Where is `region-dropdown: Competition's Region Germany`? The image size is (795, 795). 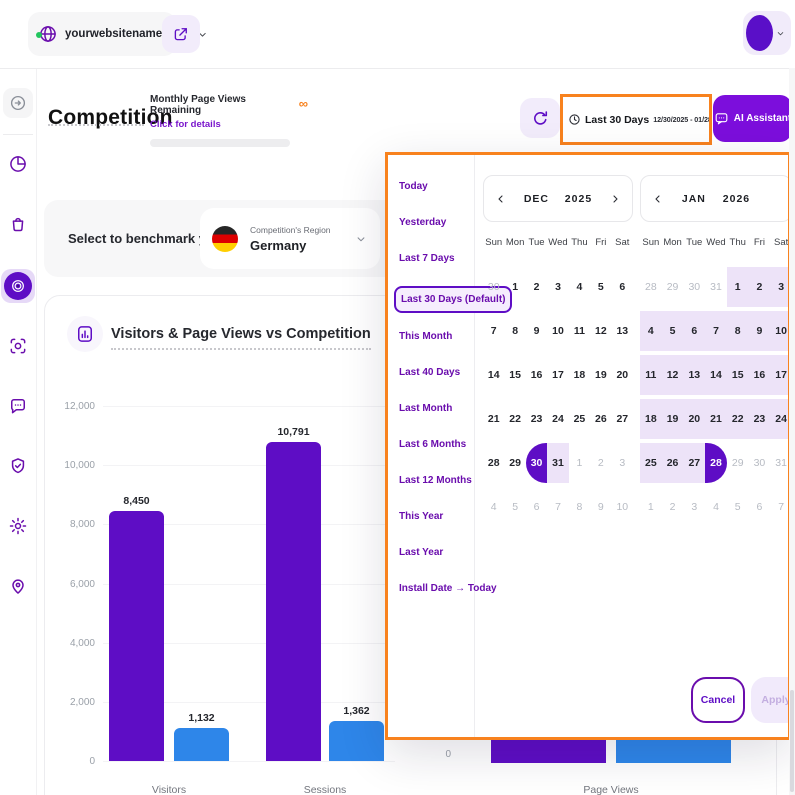
region-dropdown: Competition's Region Germany is located at coordinates (290, 238).